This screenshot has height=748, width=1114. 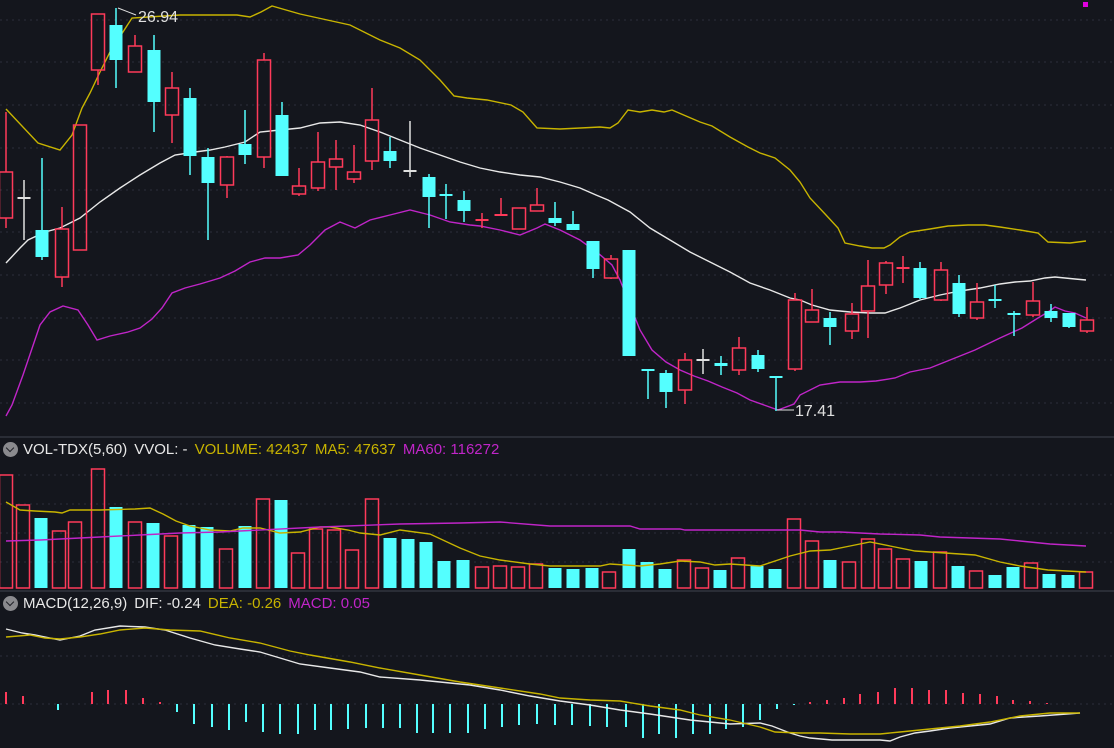 I want to click on panel-divider-volume, so click(x=557, y=437).